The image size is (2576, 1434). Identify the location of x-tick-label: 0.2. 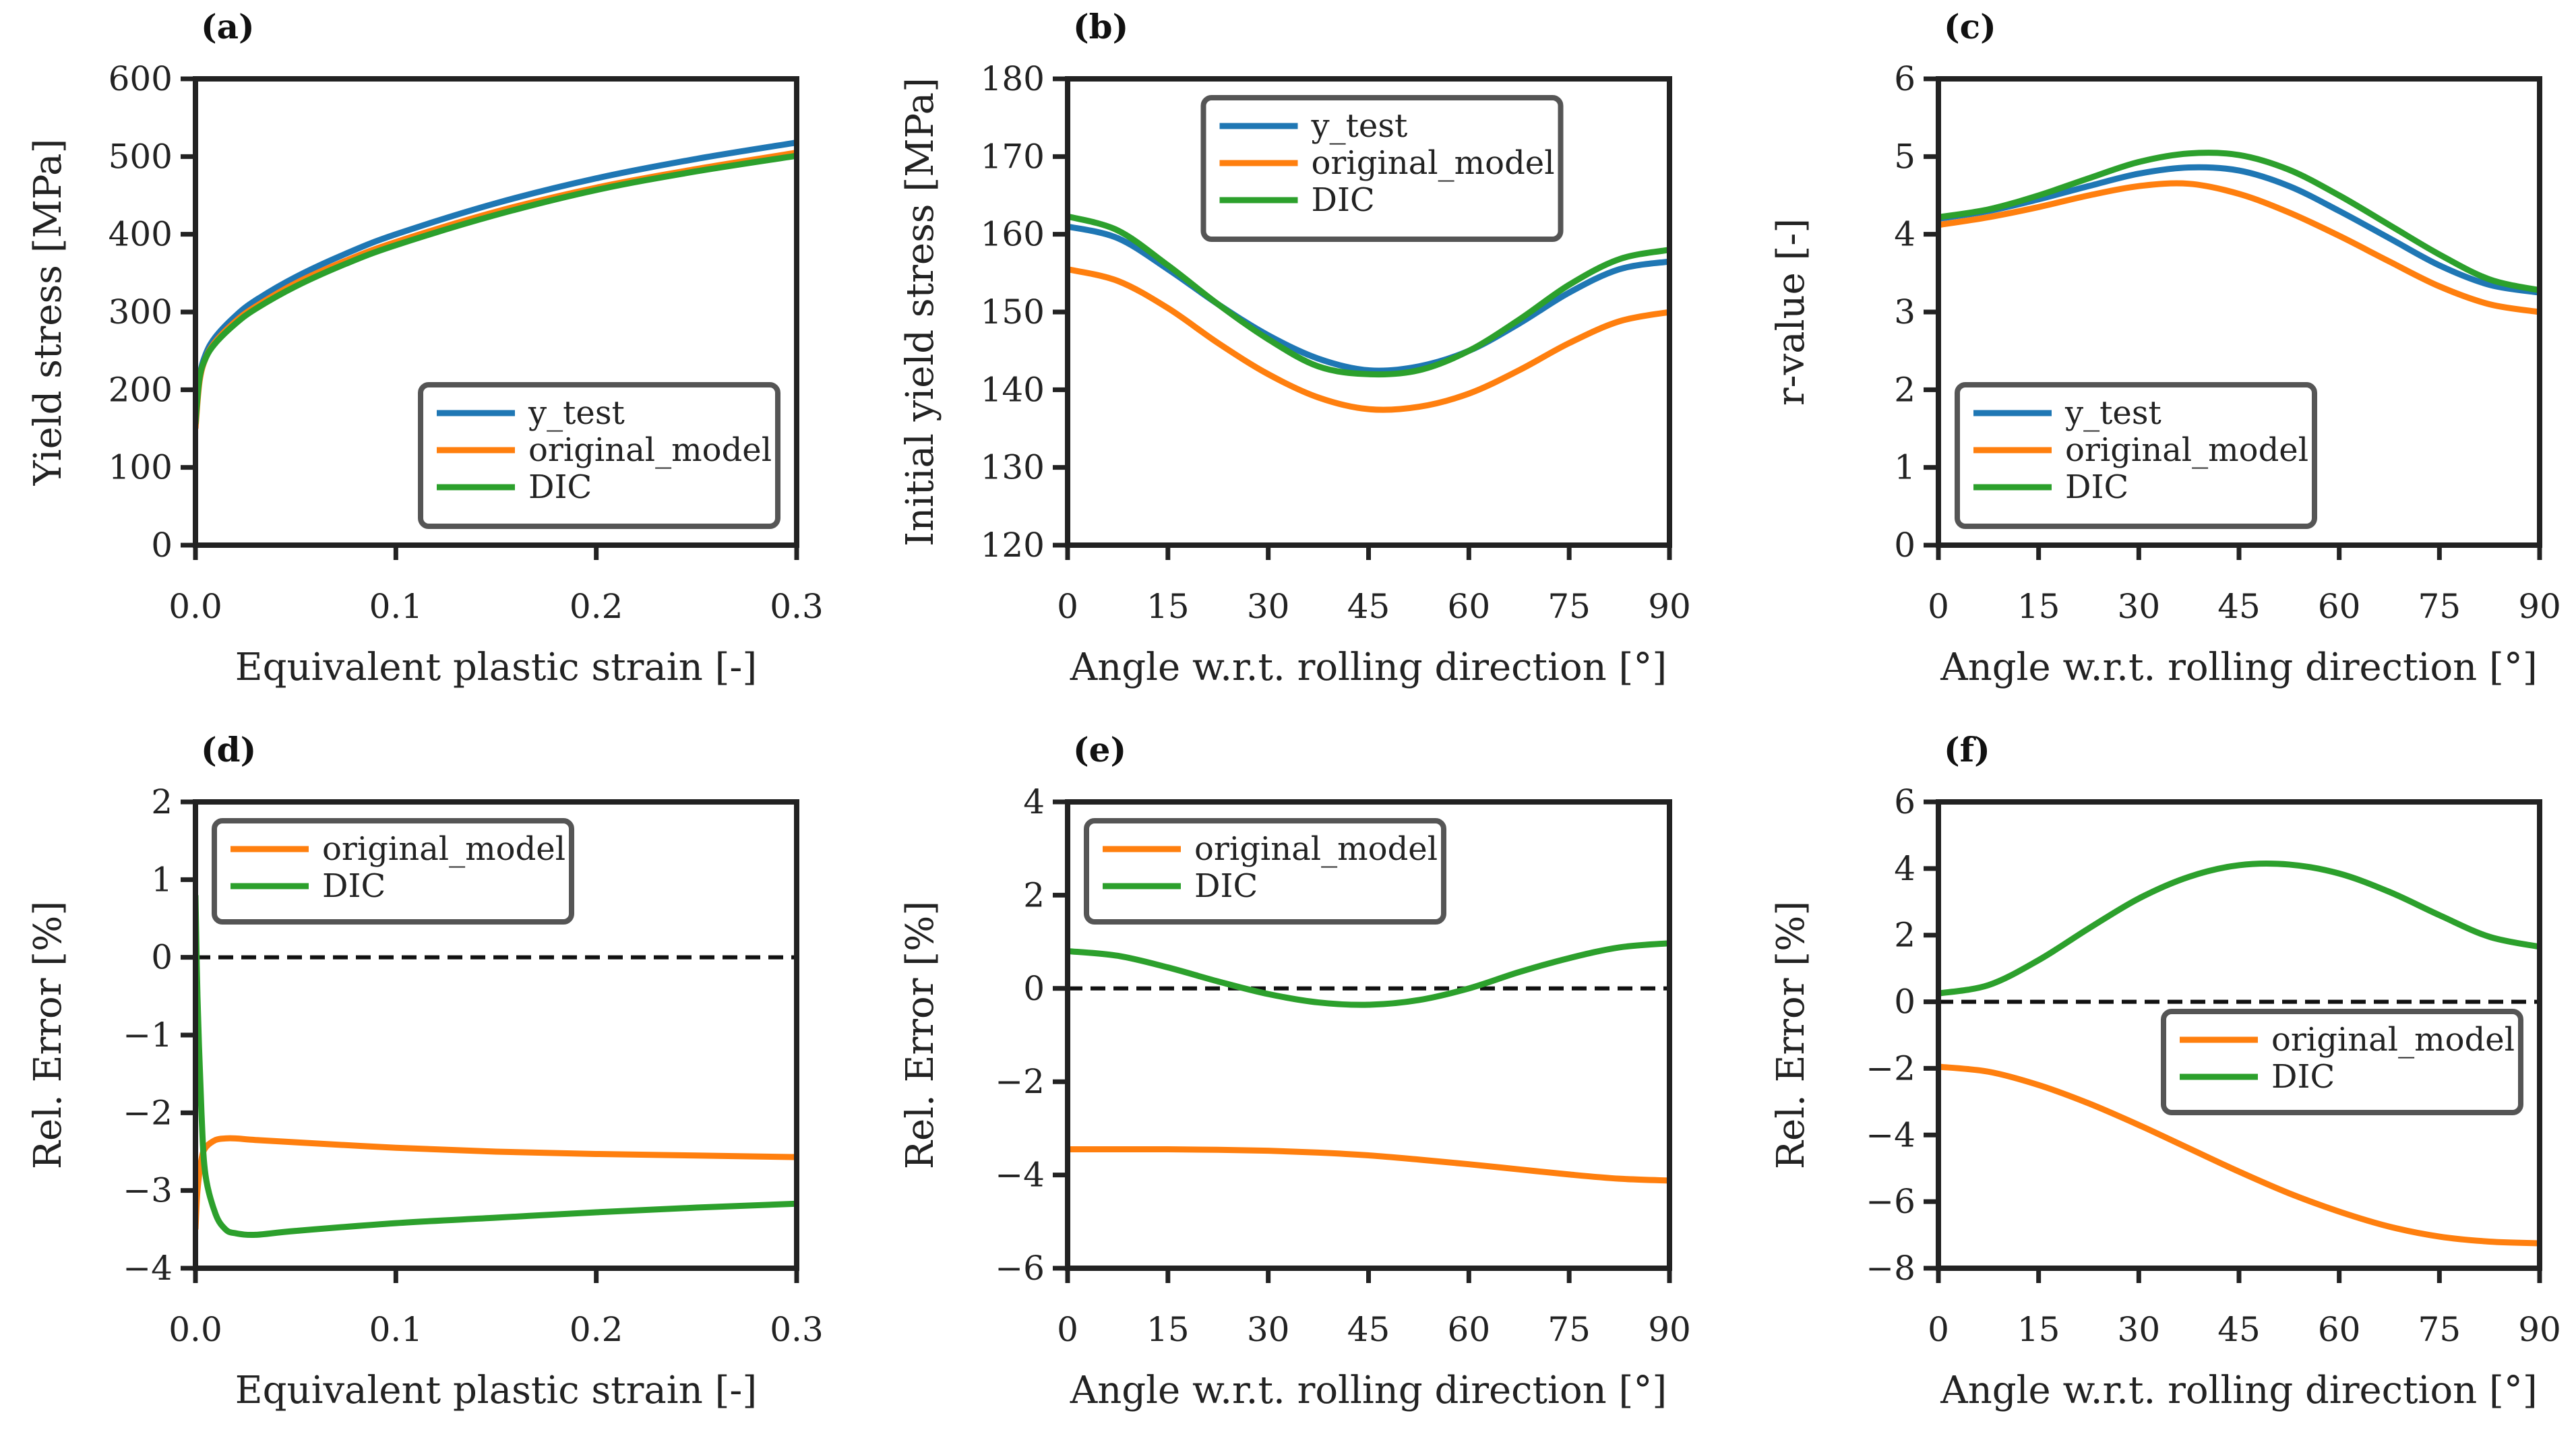
(596, 1330).